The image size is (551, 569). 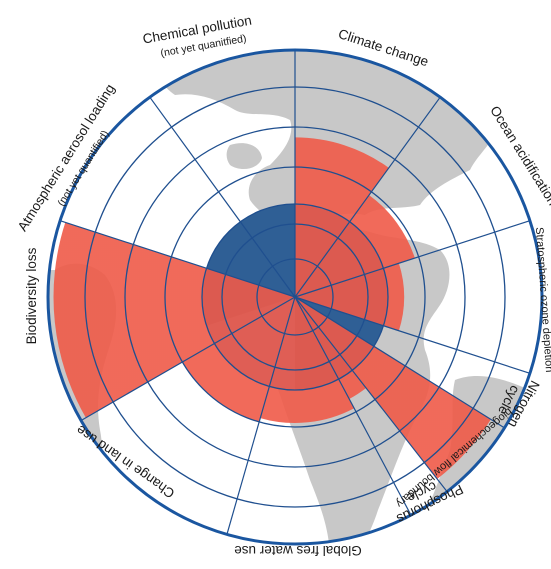 What do you see at coordinates (355, 246) in the screenshot?
I see `wedge-ocean-acidification` at bounding box center [355, 246].